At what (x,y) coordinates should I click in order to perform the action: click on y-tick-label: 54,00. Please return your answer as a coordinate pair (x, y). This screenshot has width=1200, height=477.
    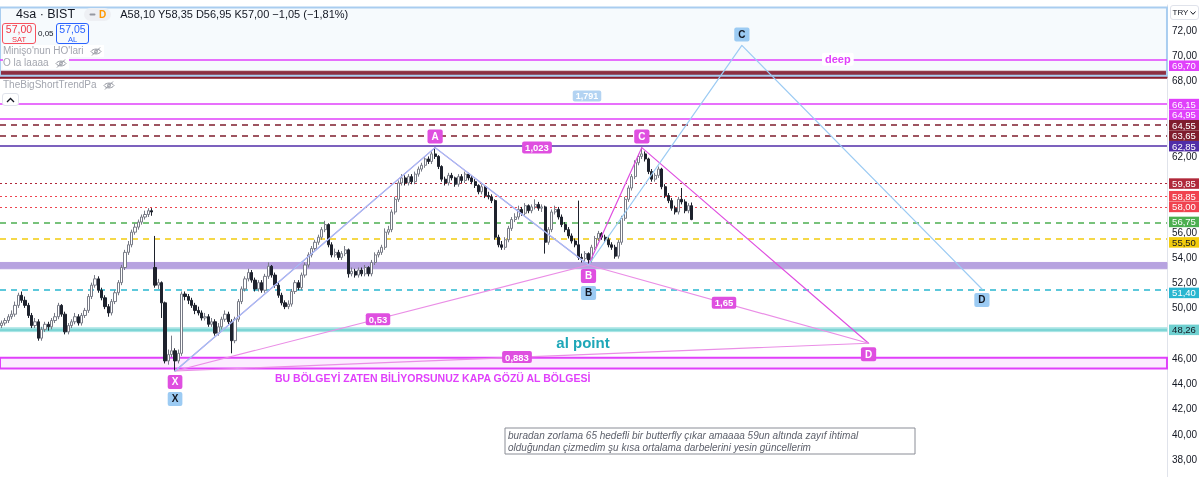
    Looking at the image, I should click on (1184, 257).